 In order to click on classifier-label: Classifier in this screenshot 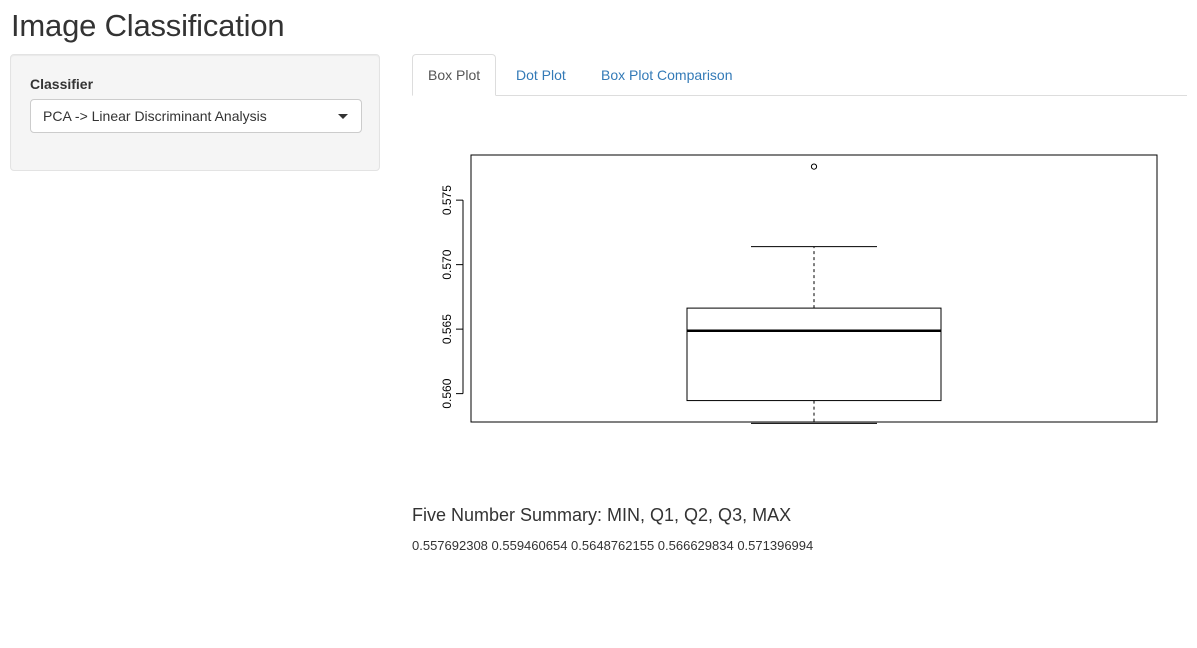, I will do `click(62, 84)`.